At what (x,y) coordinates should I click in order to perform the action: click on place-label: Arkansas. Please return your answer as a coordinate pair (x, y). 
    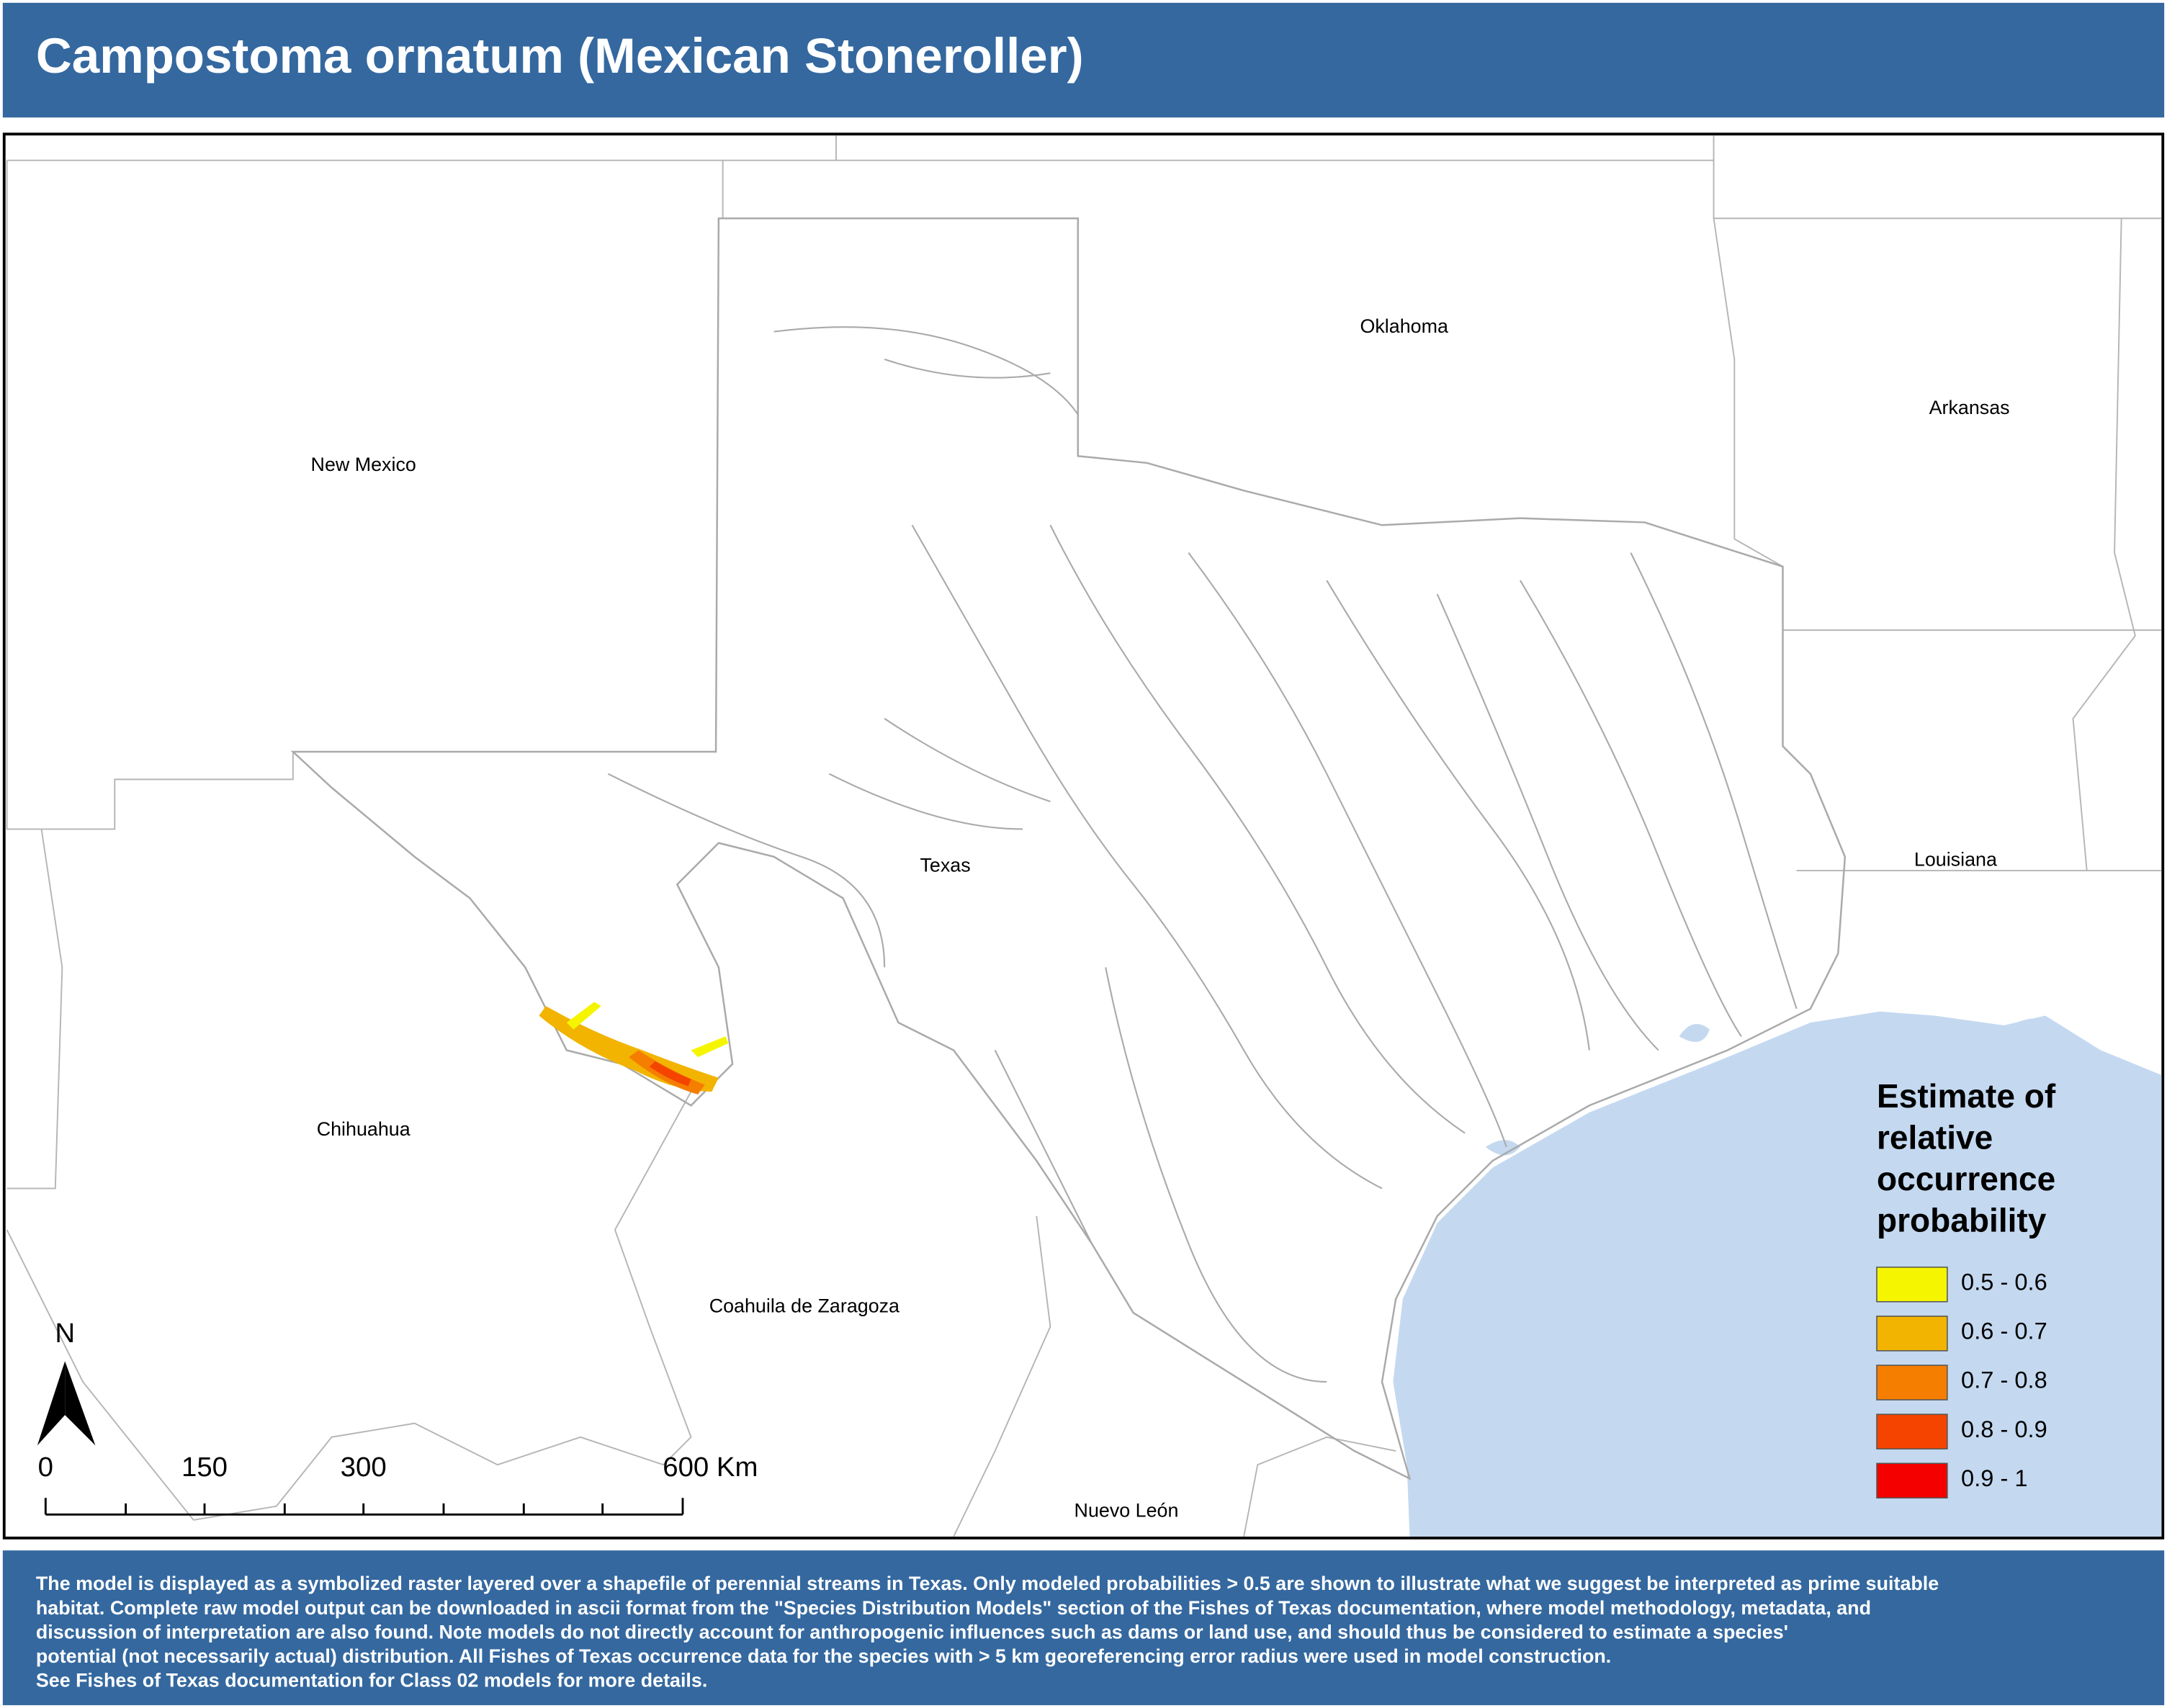
    Looking at the image, I should click on (1969, 408).